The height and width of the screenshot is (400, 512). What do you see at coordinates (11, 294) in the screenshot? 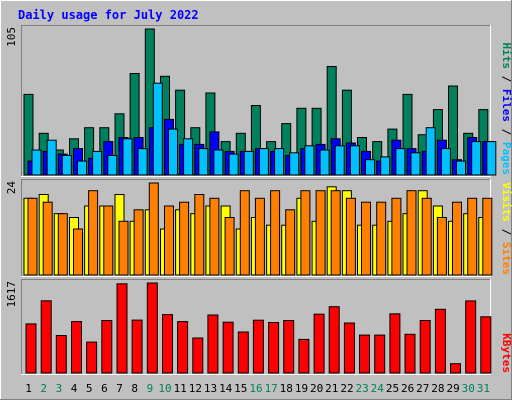
I see `panel-kbytes-scale-max-label: 1617` at bounding box center [11, 294].